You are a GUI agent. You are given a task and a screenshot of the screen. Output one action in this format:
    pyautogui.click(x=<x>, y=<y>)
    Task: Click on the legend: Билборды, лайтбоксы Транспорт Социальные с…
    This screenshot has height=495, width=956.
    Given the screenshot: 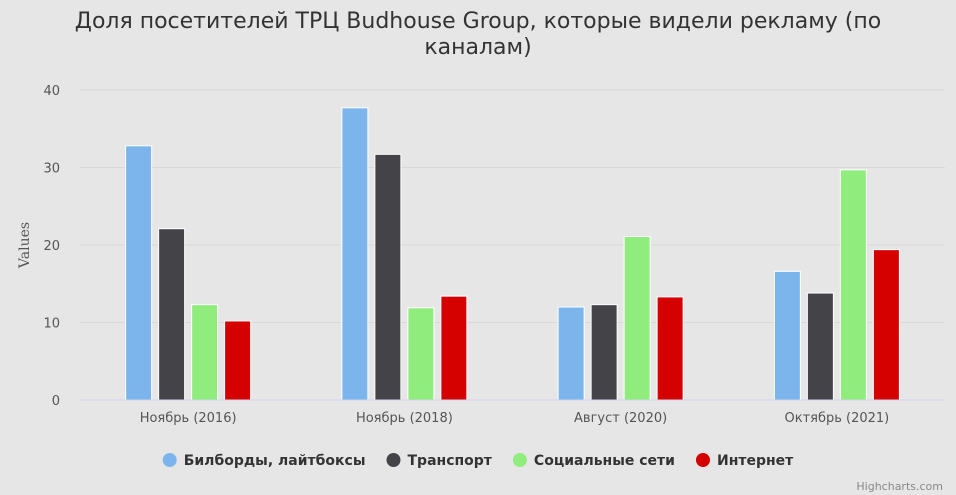 What is the action you would take?
    pyautogui.click(x=478, y=461)
    